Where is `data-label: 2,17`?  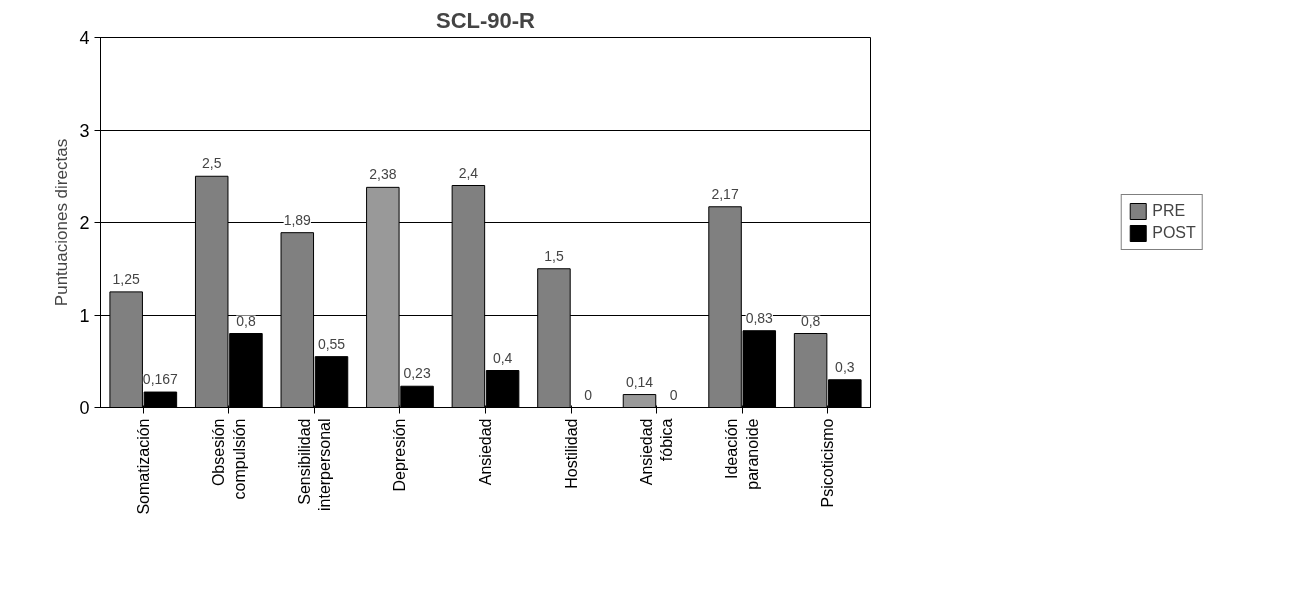
data-label: 2,17 is located at coordinates (725, 193).